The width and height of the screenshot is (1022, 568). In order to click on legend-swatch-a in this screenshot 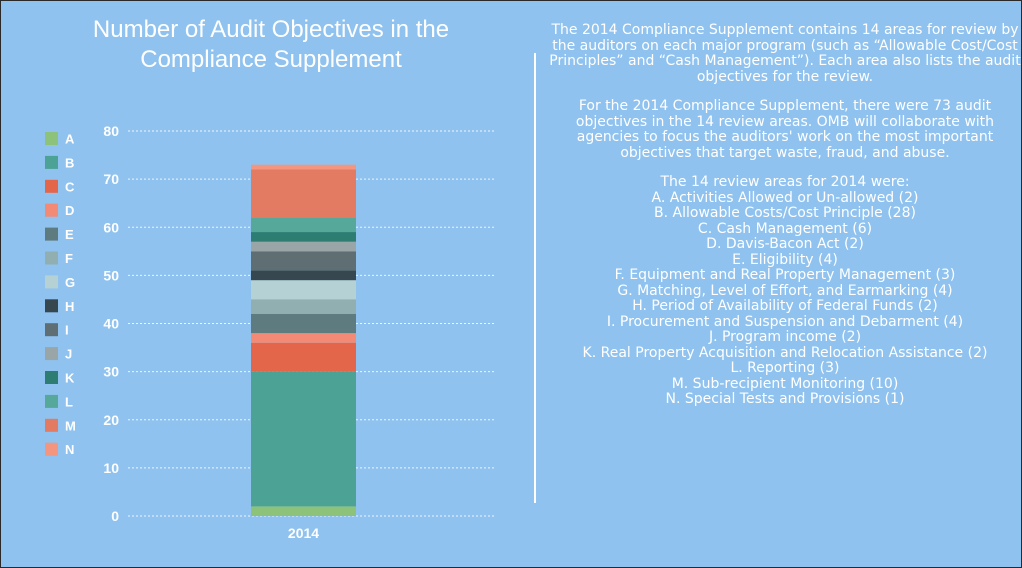, I will do `click(51, 138)`.